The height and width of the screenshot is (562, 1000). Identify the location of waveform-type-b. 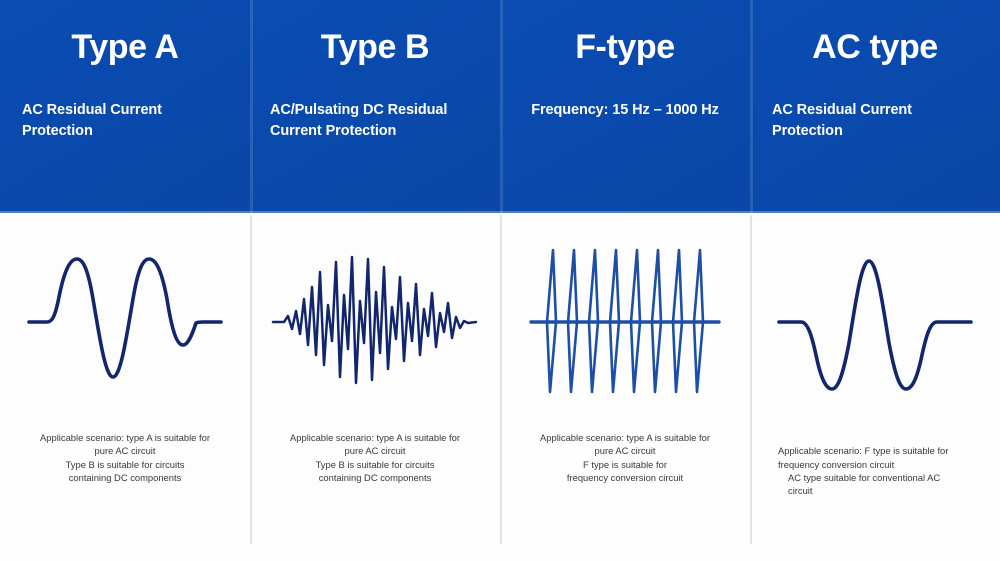
(375, 322).